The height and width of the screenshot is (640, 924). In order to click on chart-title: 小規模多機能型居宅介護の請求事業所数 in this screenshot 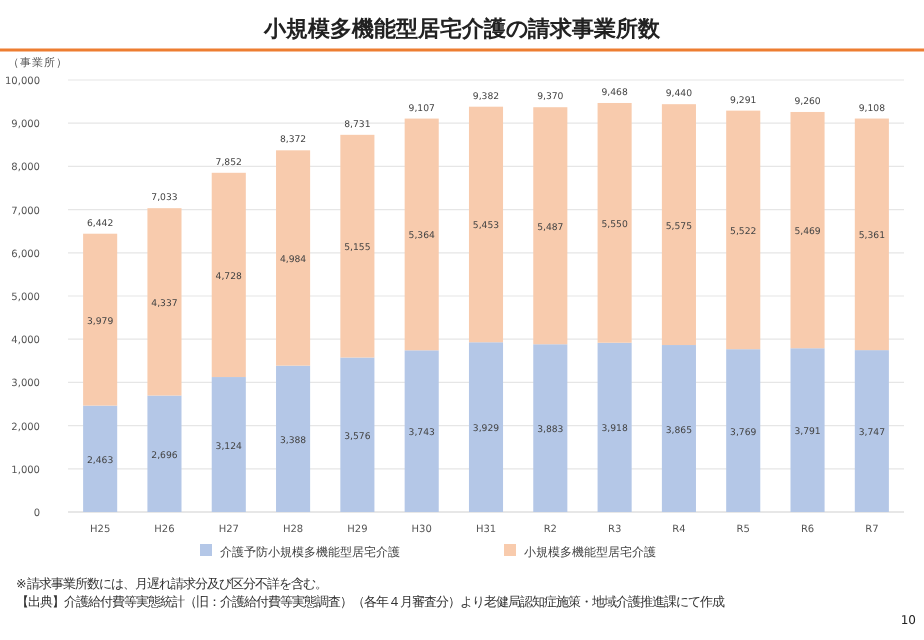, I will do `click(462, 29)`.